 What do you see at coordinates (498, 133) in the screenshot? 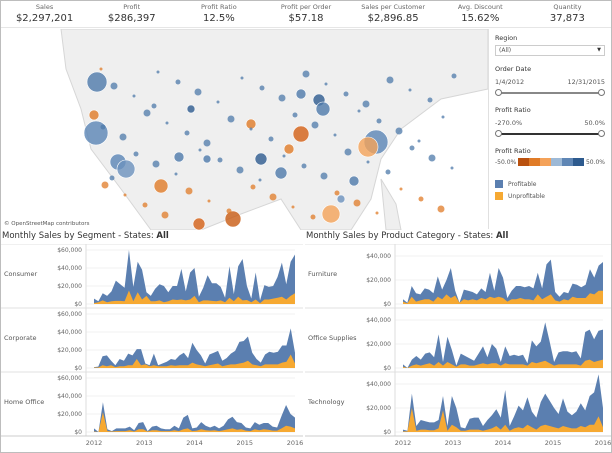
I see `profit-ratio-min-handle` at bounding box center [498, 133].